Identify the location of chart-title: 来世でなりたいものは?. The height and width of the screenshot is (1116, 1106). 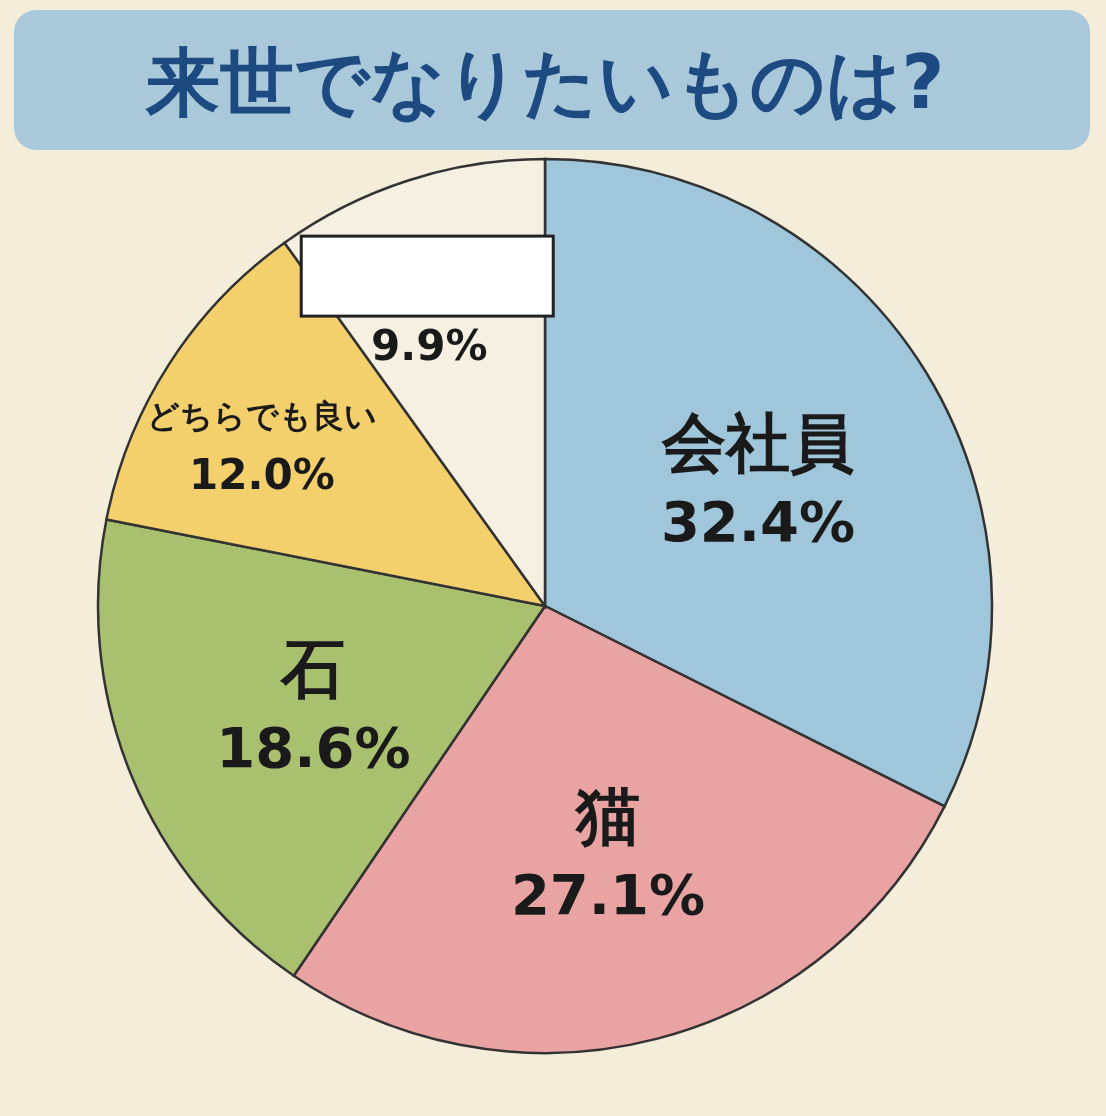
(544, 82).